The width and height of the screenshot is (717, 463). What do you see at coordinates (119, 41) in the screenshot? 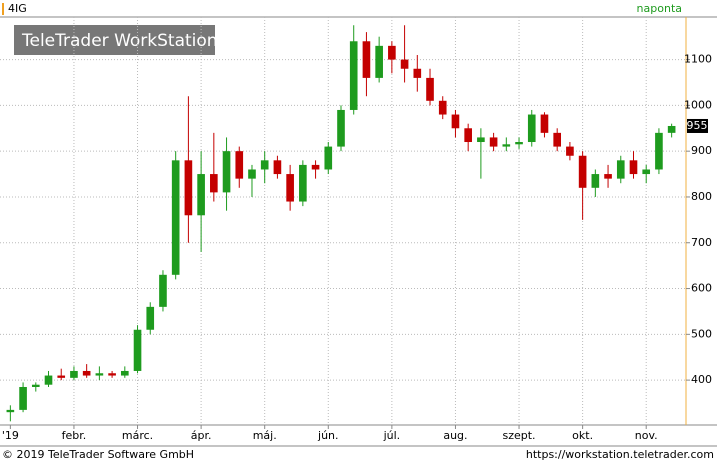
I see `watermark: TeleTrader WorkStation` at bounding box center [119, 41].